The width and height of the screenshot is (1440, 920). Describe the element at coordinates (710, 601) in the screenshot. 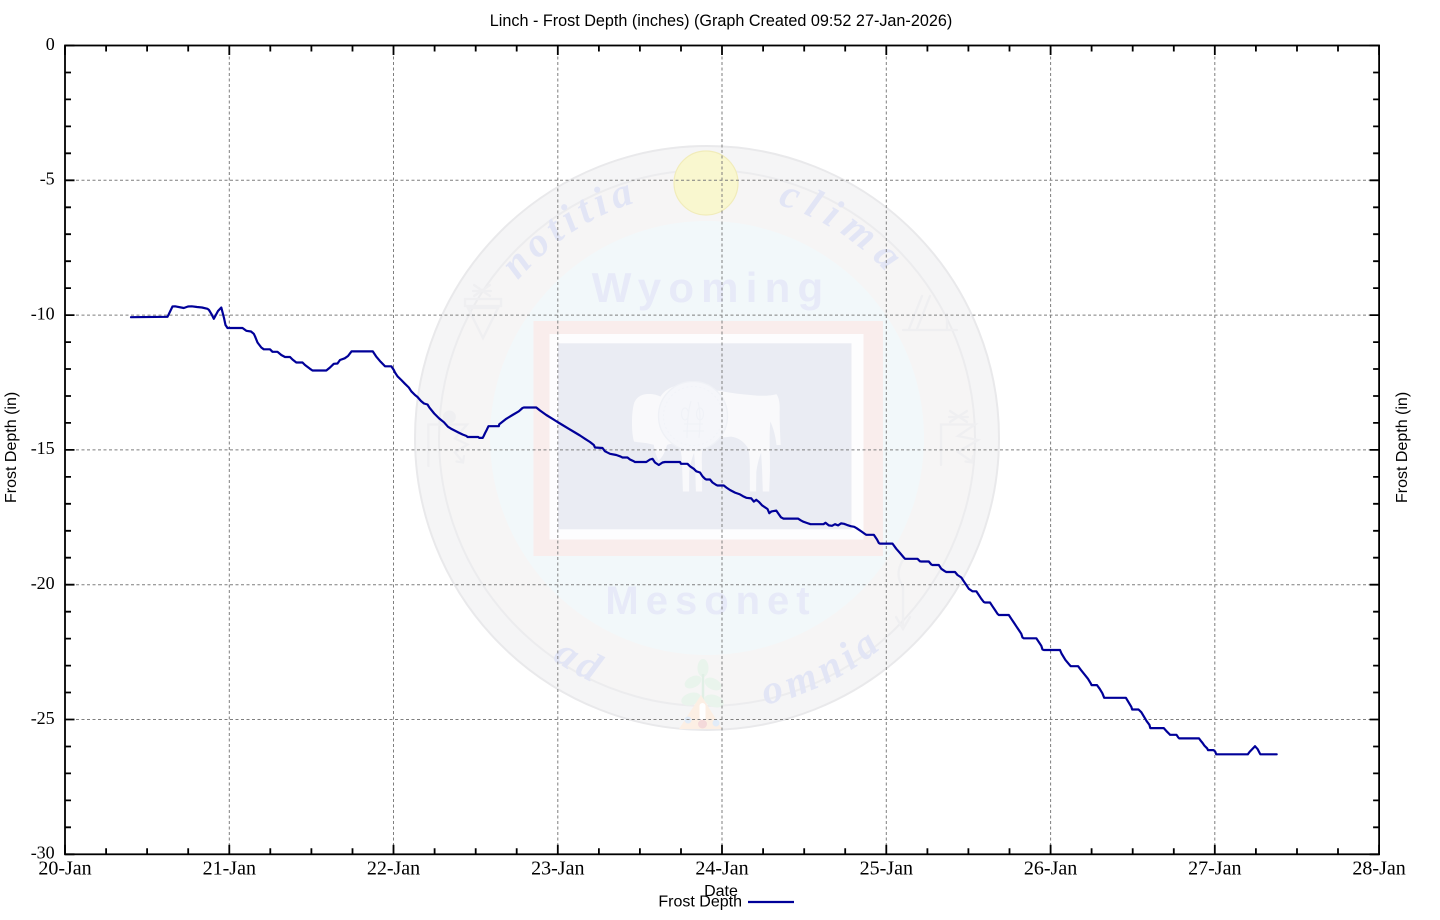

I see `svg-text: Mesonet` at that location.